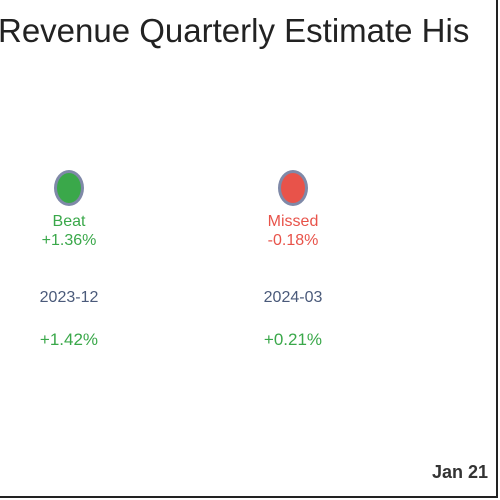  Describe the element at coordinates (293, 297) in the screenshot. I see `quarter-period: 2024-03` at that location.